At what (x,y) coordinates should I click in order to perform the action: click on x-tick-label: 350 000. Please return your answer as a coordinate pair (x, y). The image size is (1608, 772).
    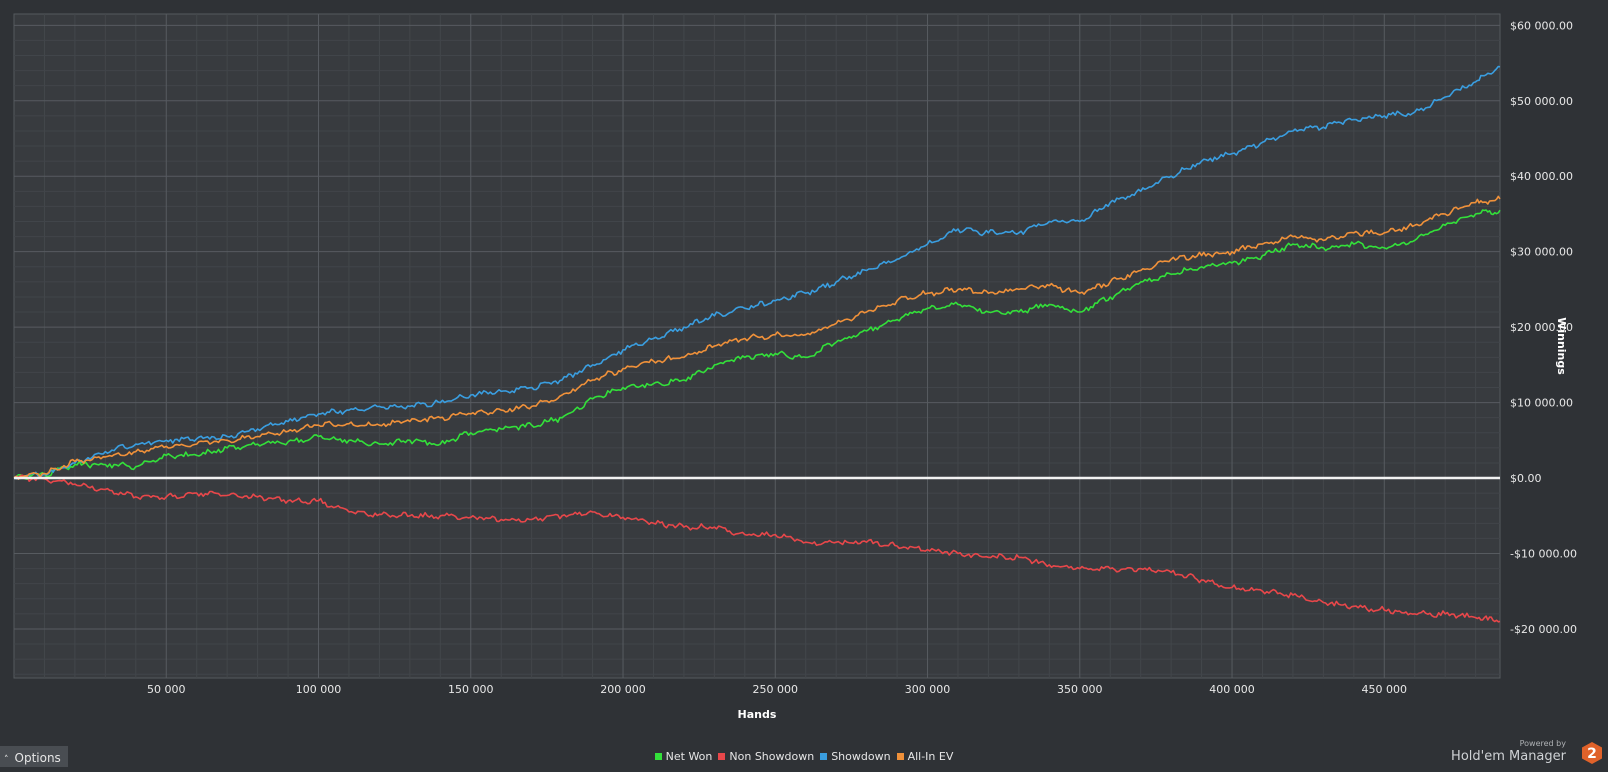
    Looking at the image, I should click on (1080, 689).